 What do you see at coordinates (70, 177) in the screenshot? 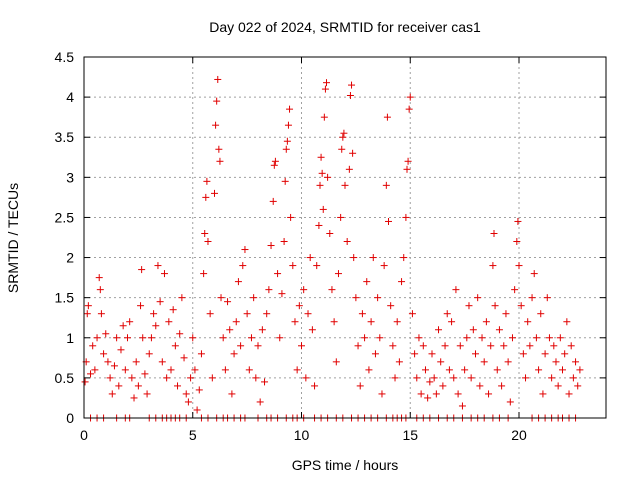
I see `y-tick-label: 3` at bounding box center [70, 177].